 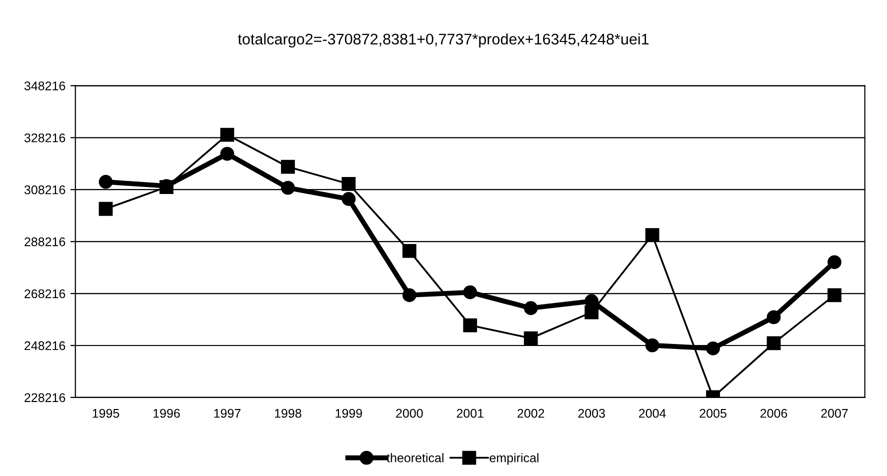 What do you see at coordinates (349, 413) in the screenshot?
I see `x-tick-label: 1999` at bounding box center [349, 413].